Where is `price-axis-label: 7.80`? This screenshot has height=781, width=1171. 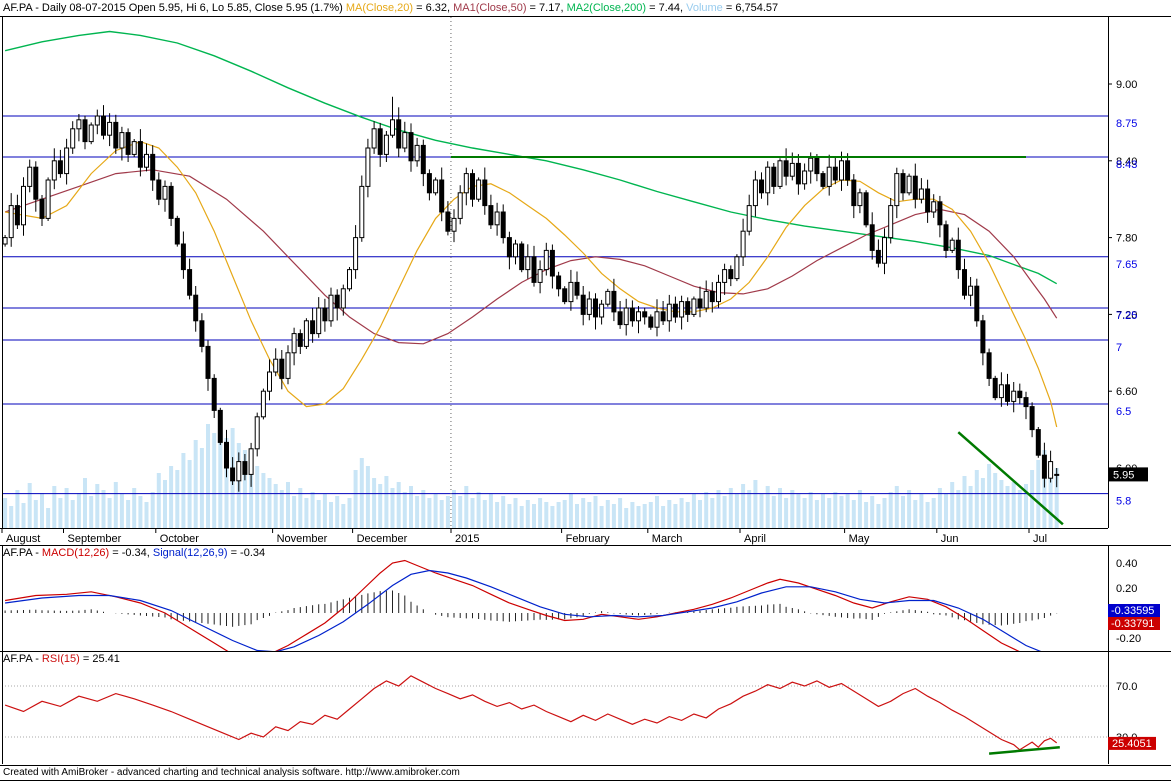 price-axis-label: 7.80 is located at coordinates (1126, 239).